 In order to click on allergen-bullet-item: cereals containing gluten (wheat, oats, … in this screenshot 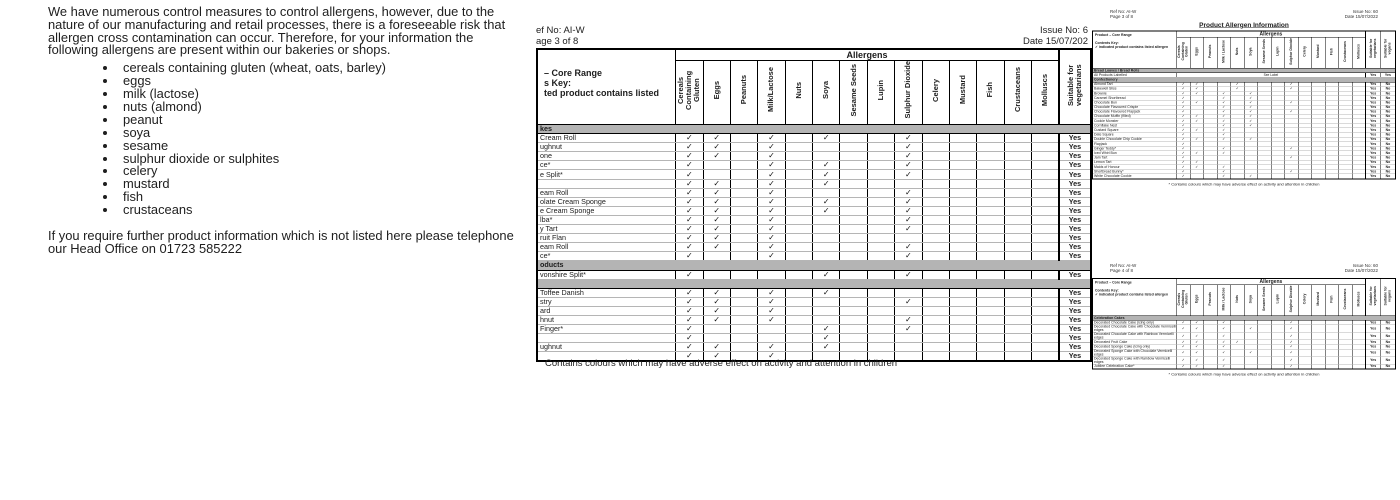, I will do `click(320, 68)`.